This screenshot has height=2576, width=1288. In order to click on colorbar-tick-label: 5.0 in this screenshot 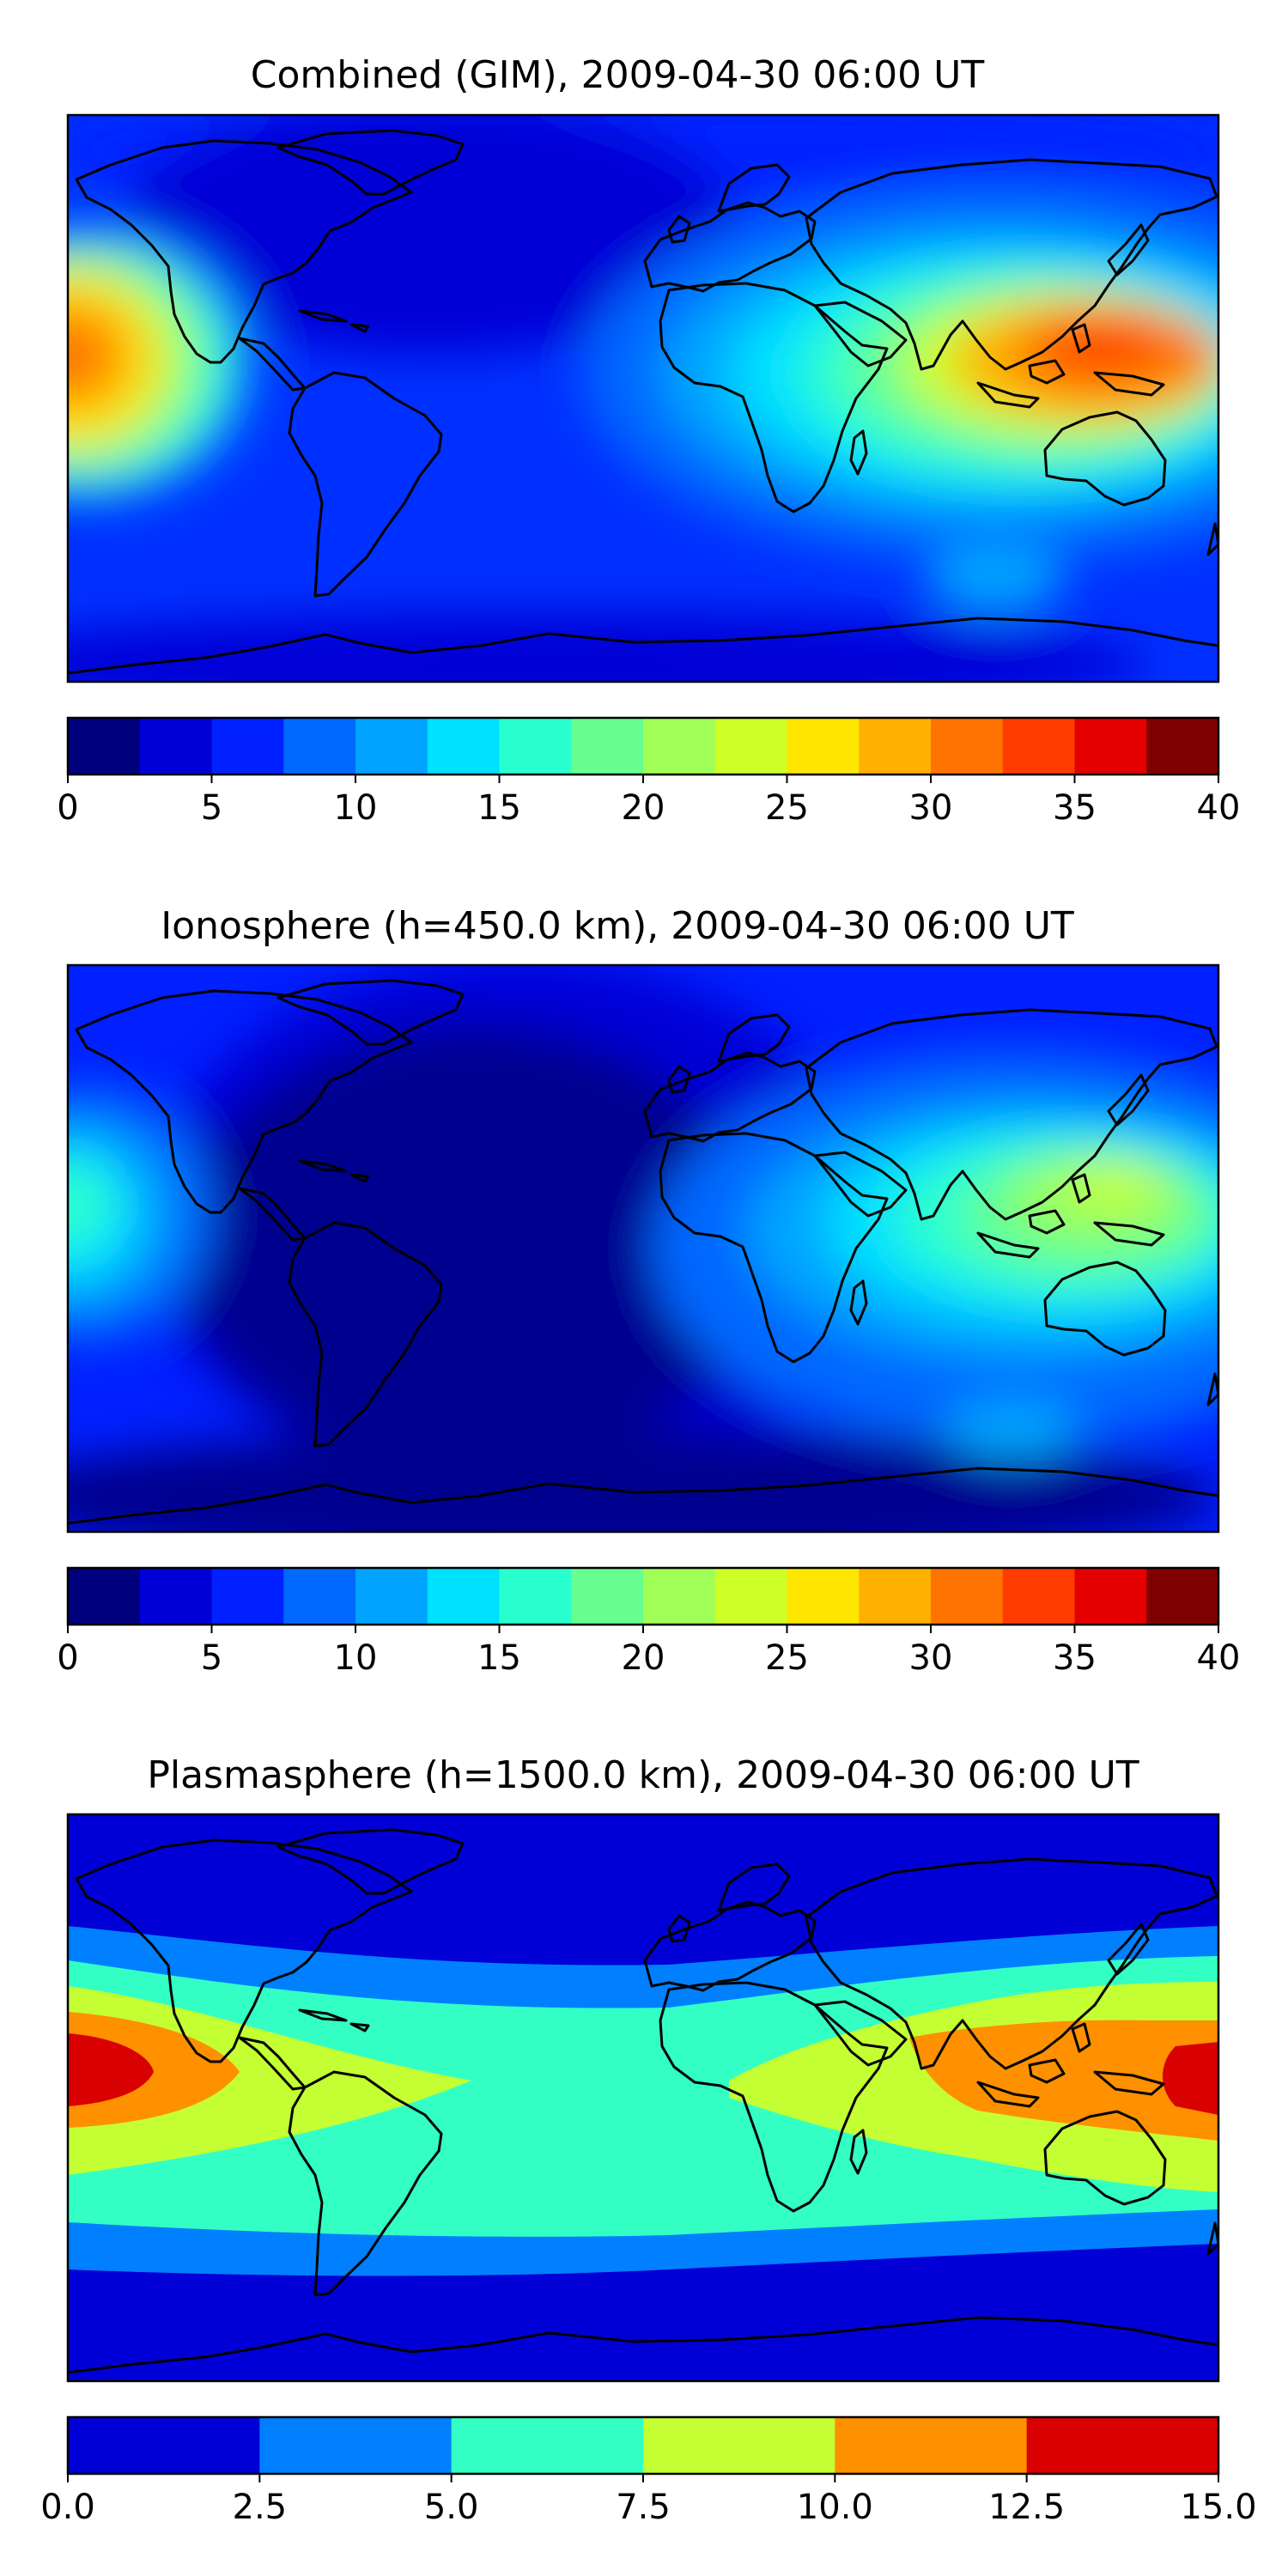, I will do `click(452, 2507)`.